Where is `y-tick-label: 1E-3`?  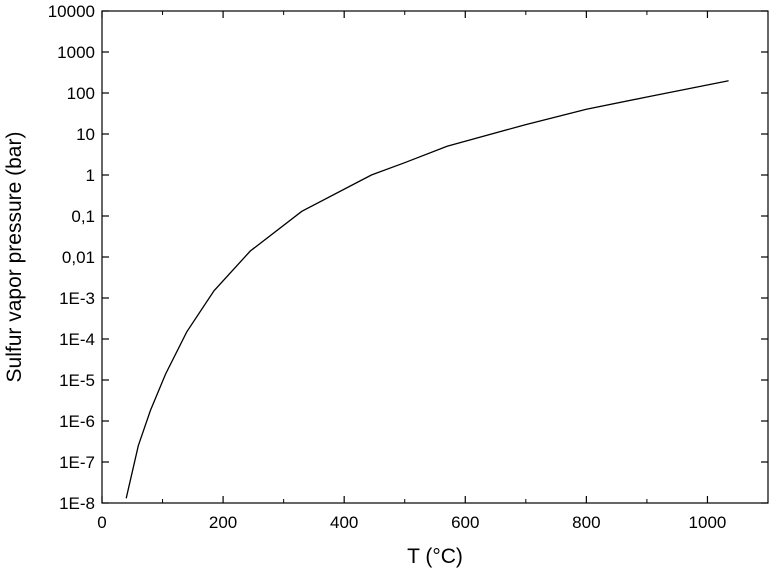
y-tick-label: 1E-3 is located at coordinates (77, 298).